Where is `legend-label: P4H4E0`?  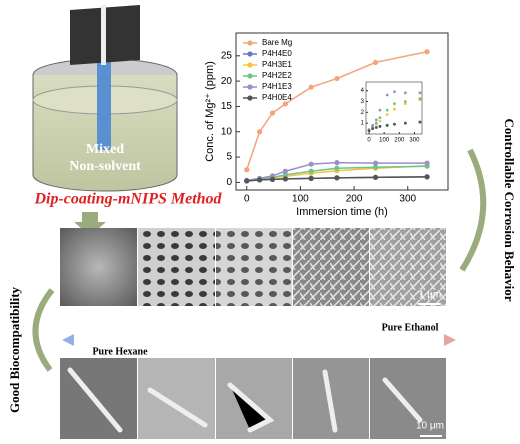 legend-label: P4H4E0 is located at coordinates (277, 53).